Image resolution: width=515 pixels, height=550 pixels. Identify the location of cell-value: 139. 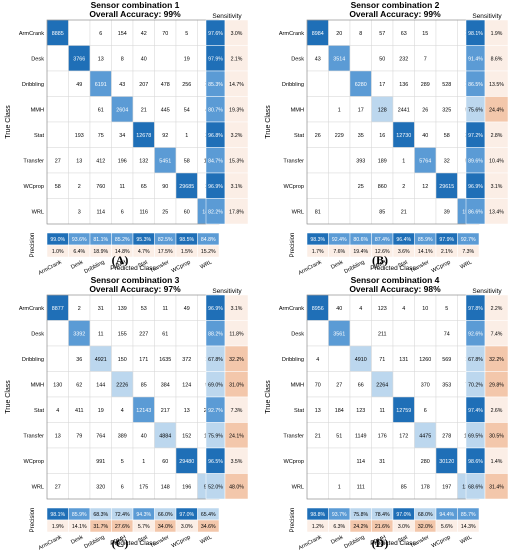
(122, 309).